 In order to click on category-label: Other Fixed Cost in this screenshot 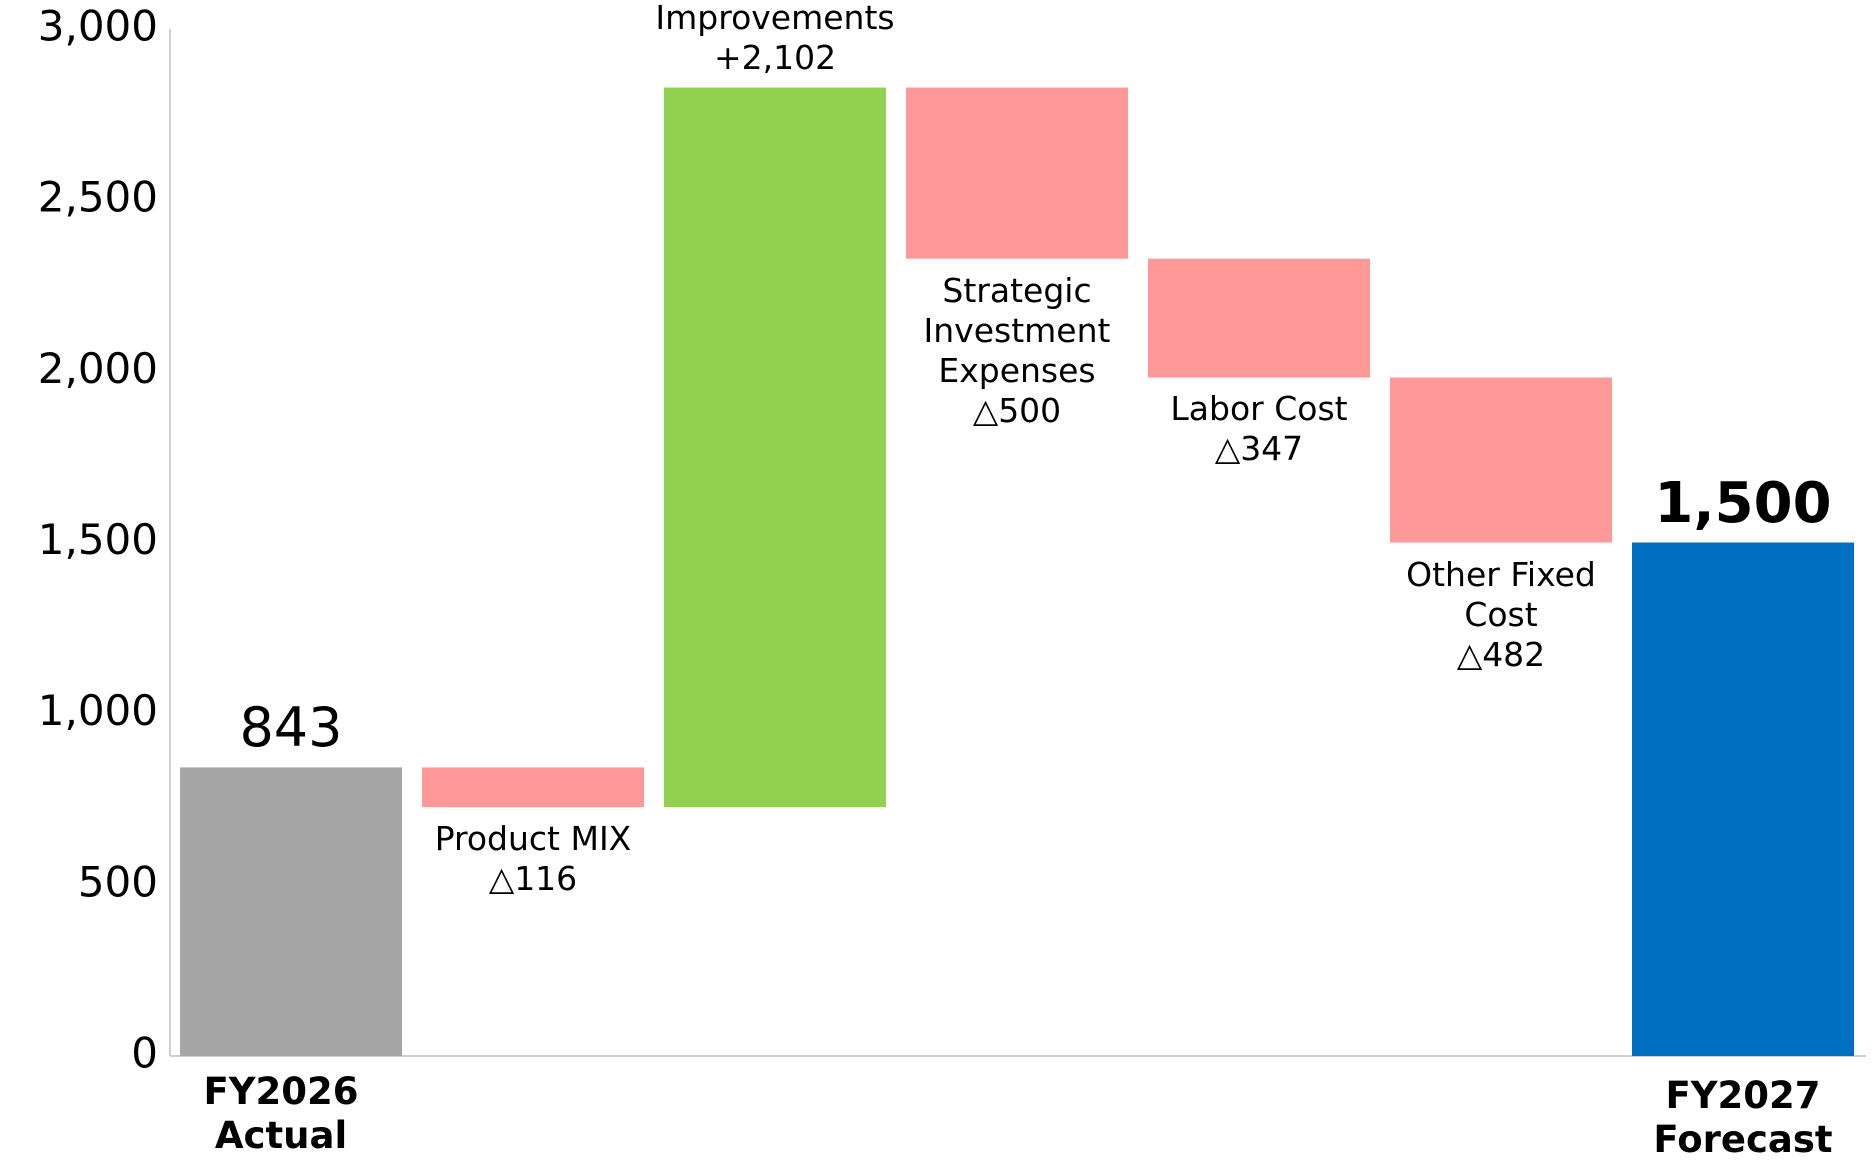, I will do `click(1501, 594)`.